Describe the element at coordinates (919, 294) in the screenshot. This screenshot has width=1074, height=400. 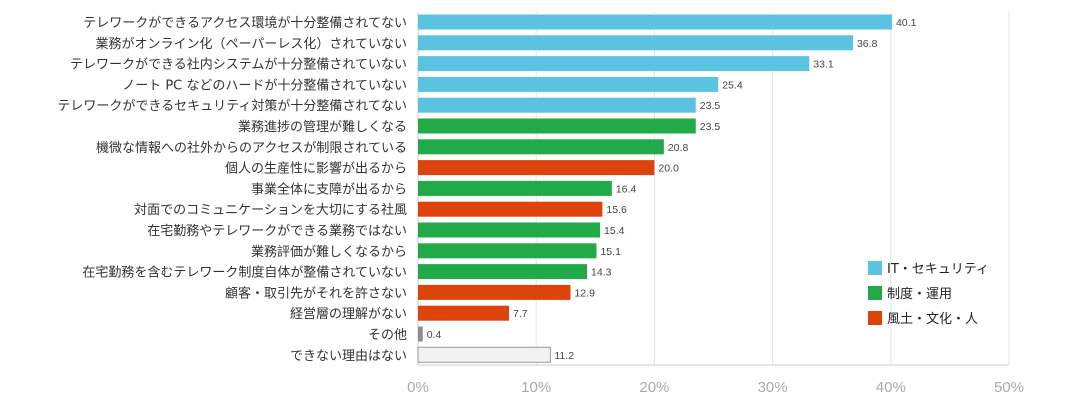
I see `legend-label: 制度・運用` at that location.